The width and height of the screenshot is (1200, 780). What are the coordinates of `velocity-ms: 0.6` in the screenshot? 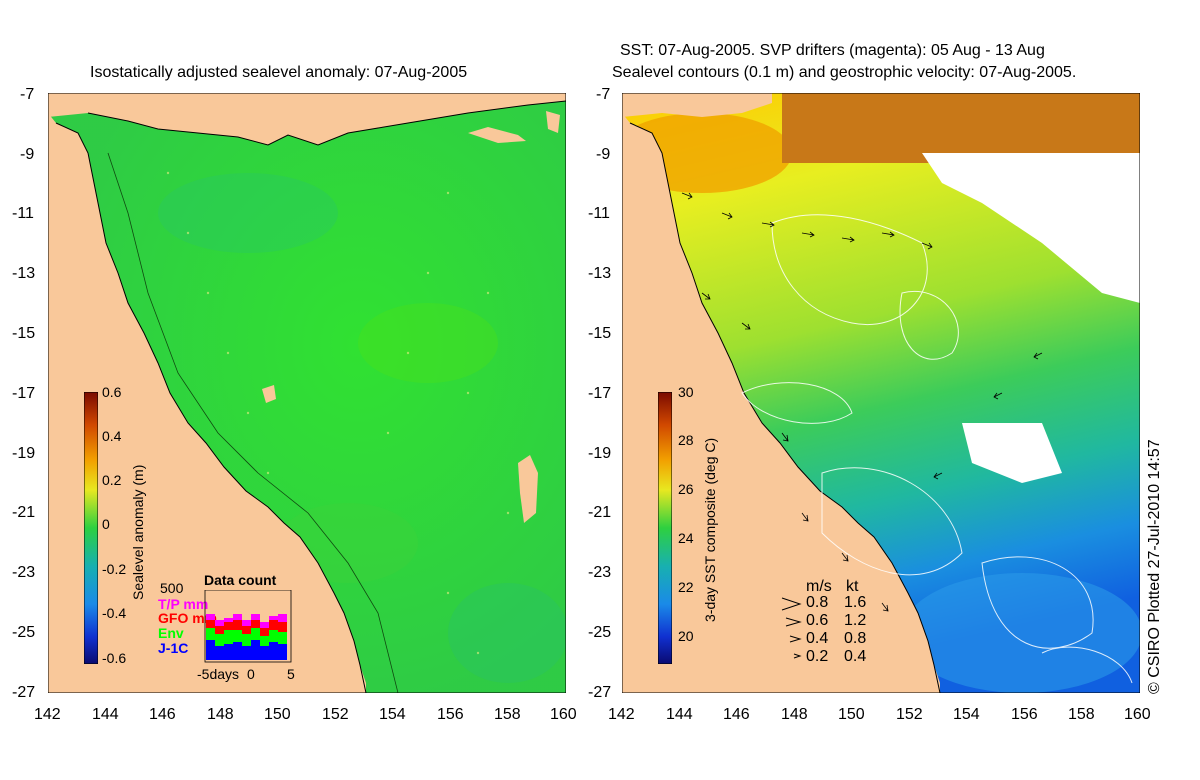 It's located at (817, 620).